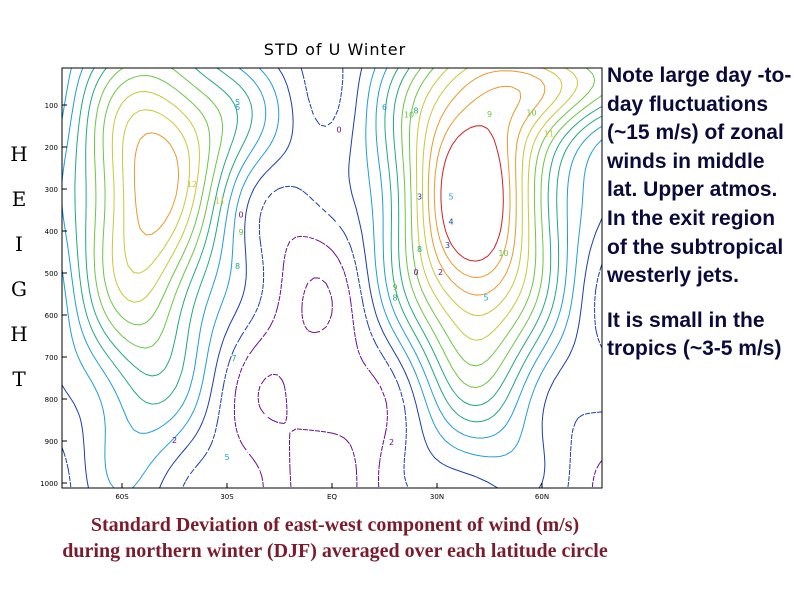 Image resolution: width=794 pixels, height=595 pixels. I want to click on contour-label: 7, so click(233, 358).